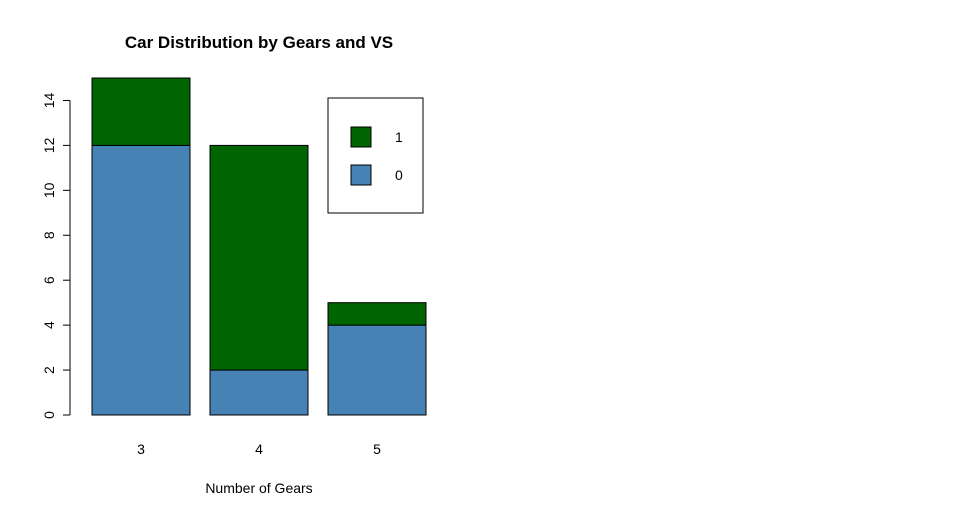 This screenshot has width=960, height=517. I want to click on legend-label-0: 0, so click(399, 175).